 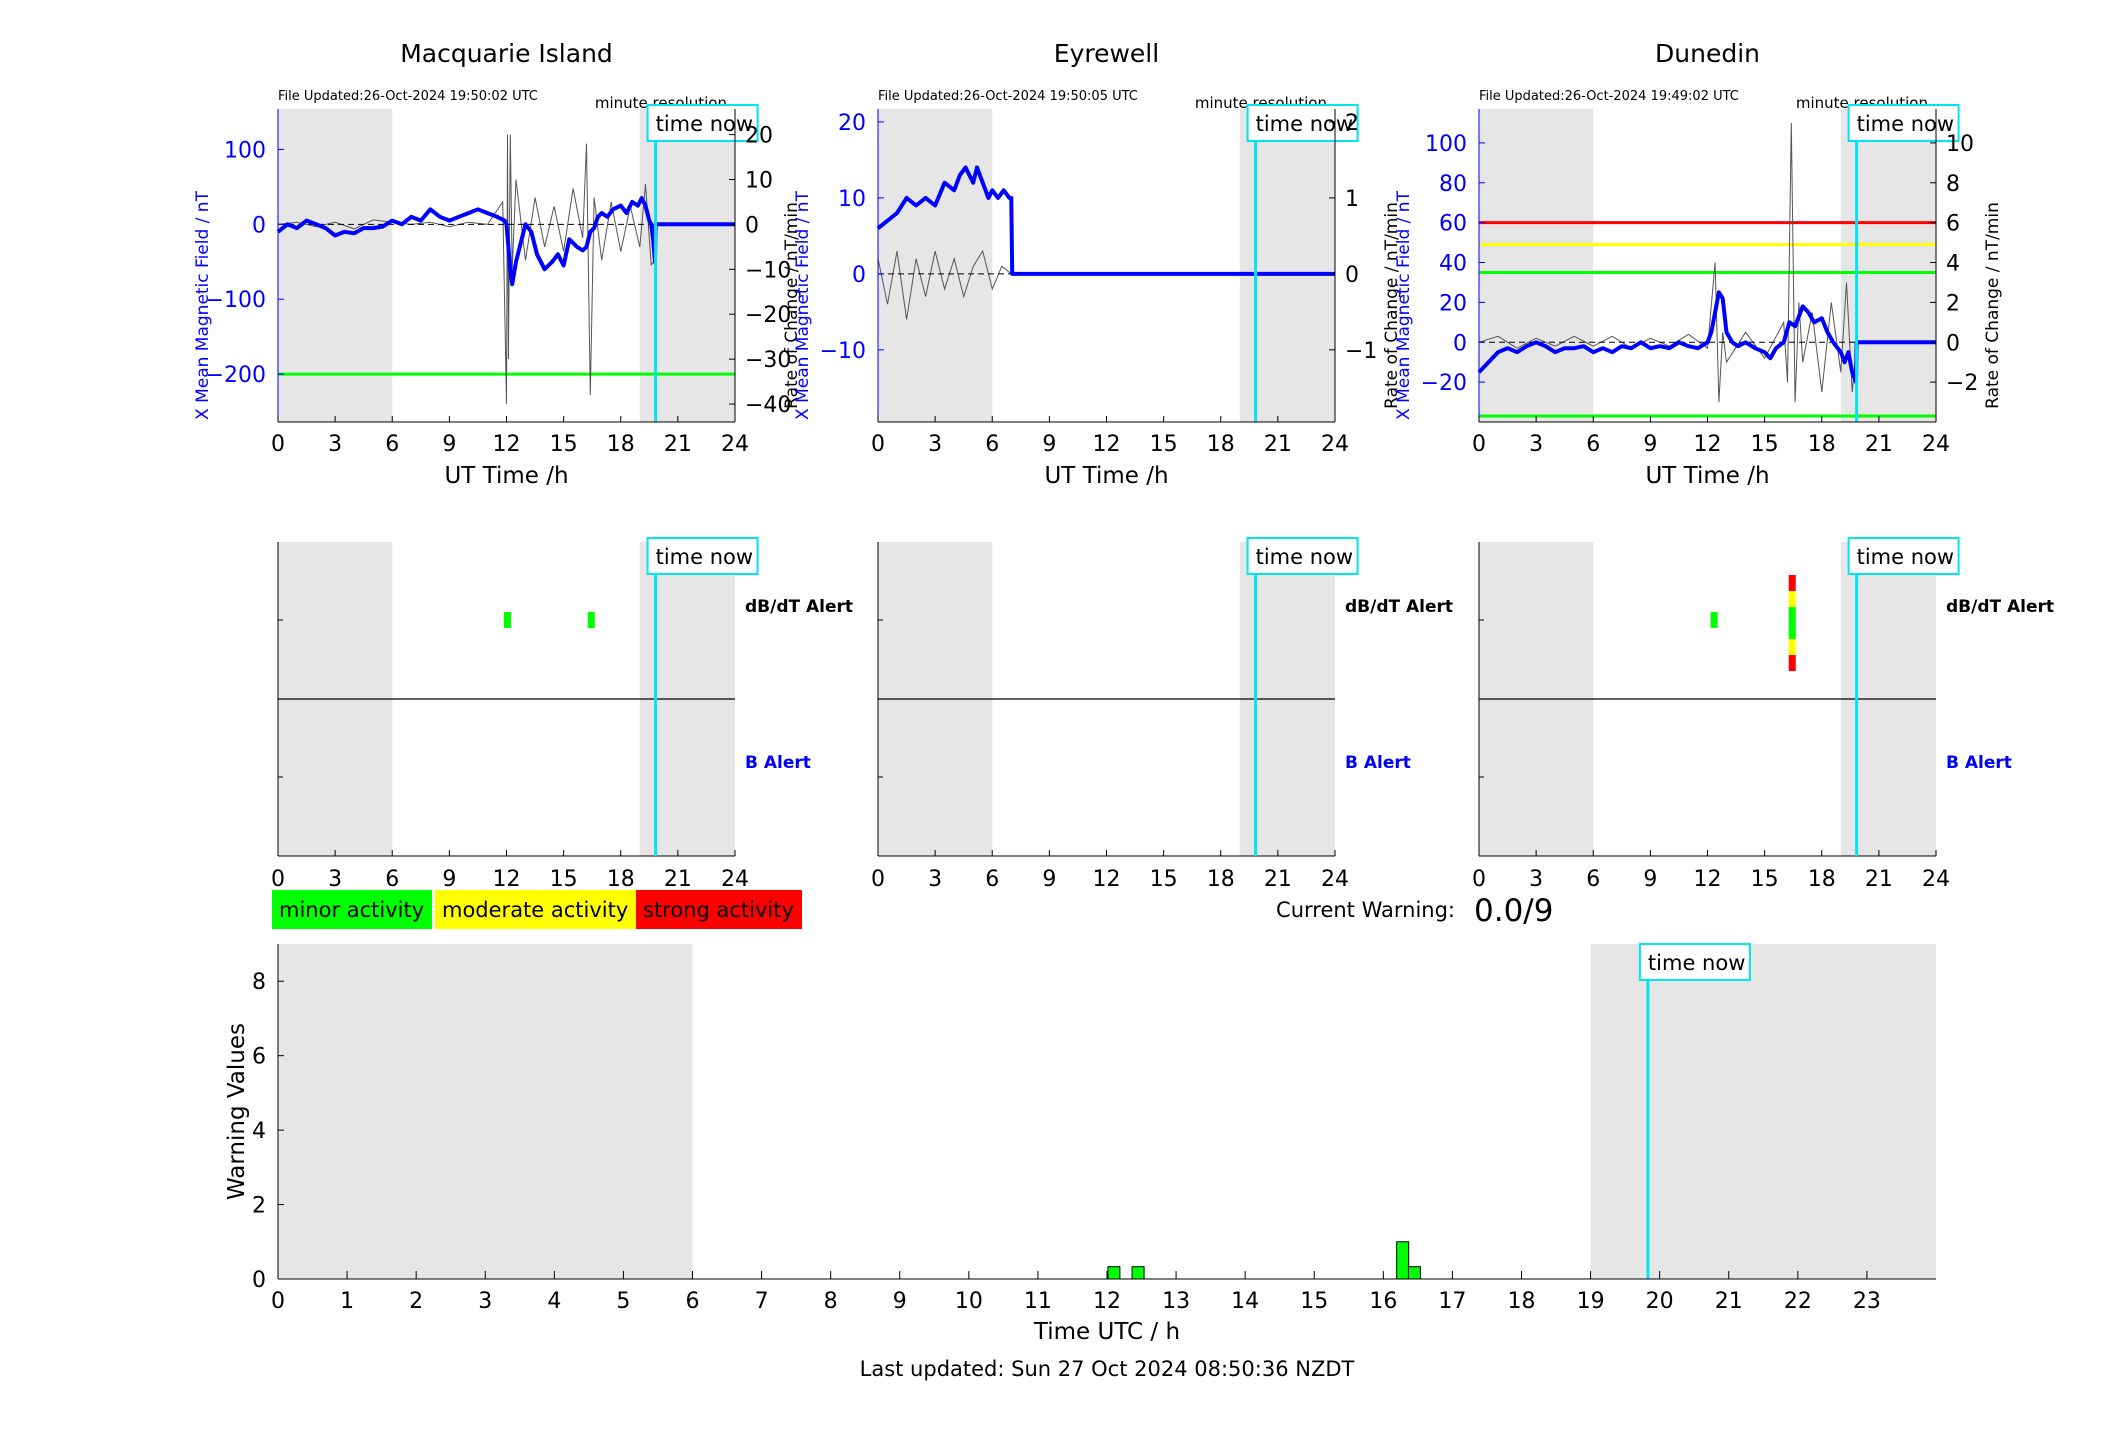 What do you see at coordinates (992, 444) in the screenshot?
I see `x-tick-label: 6` at bounding box center [992, 444].